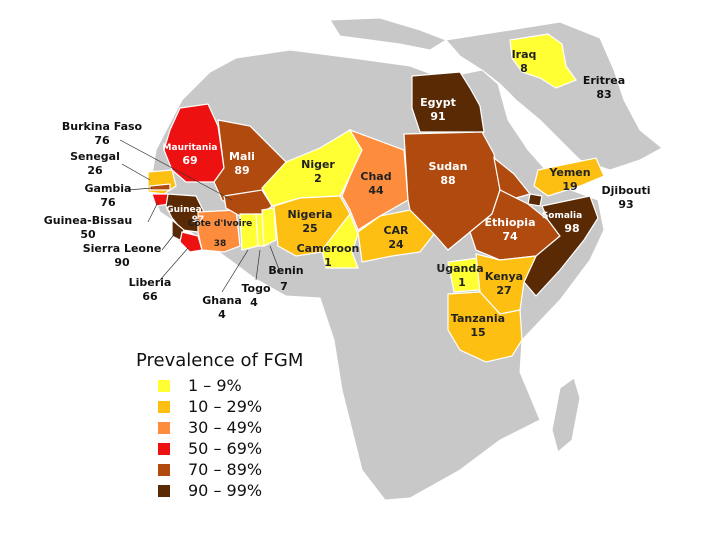 Image resolution: width=720 pixels, height=540 pixels. I want to click on legend-item: 70 – 89%, so click(236, 469).